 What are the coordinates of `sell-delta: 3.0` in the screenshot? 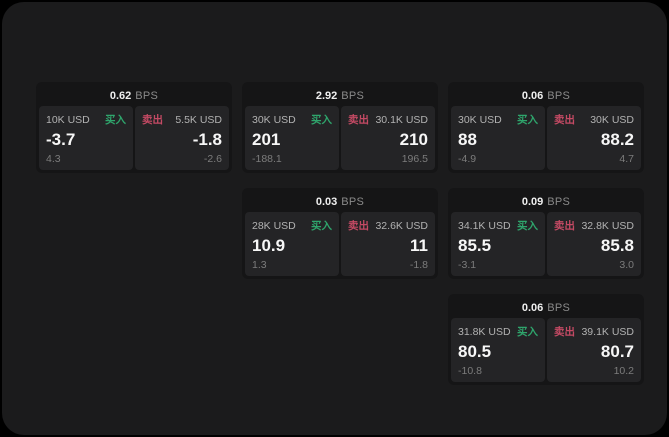 It's located at (626, 265).